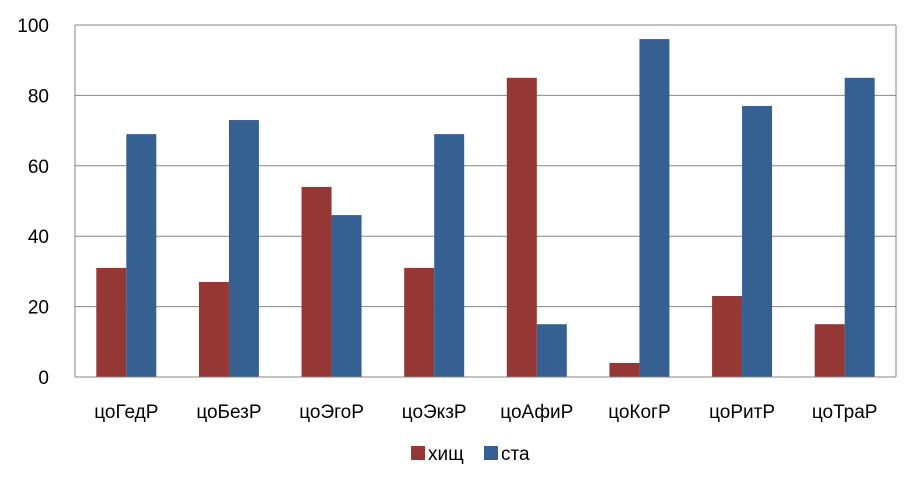  Describe the element at coordinates (228, 412) in the screenshot. I see `x-category-label: цоБезР` at that location.